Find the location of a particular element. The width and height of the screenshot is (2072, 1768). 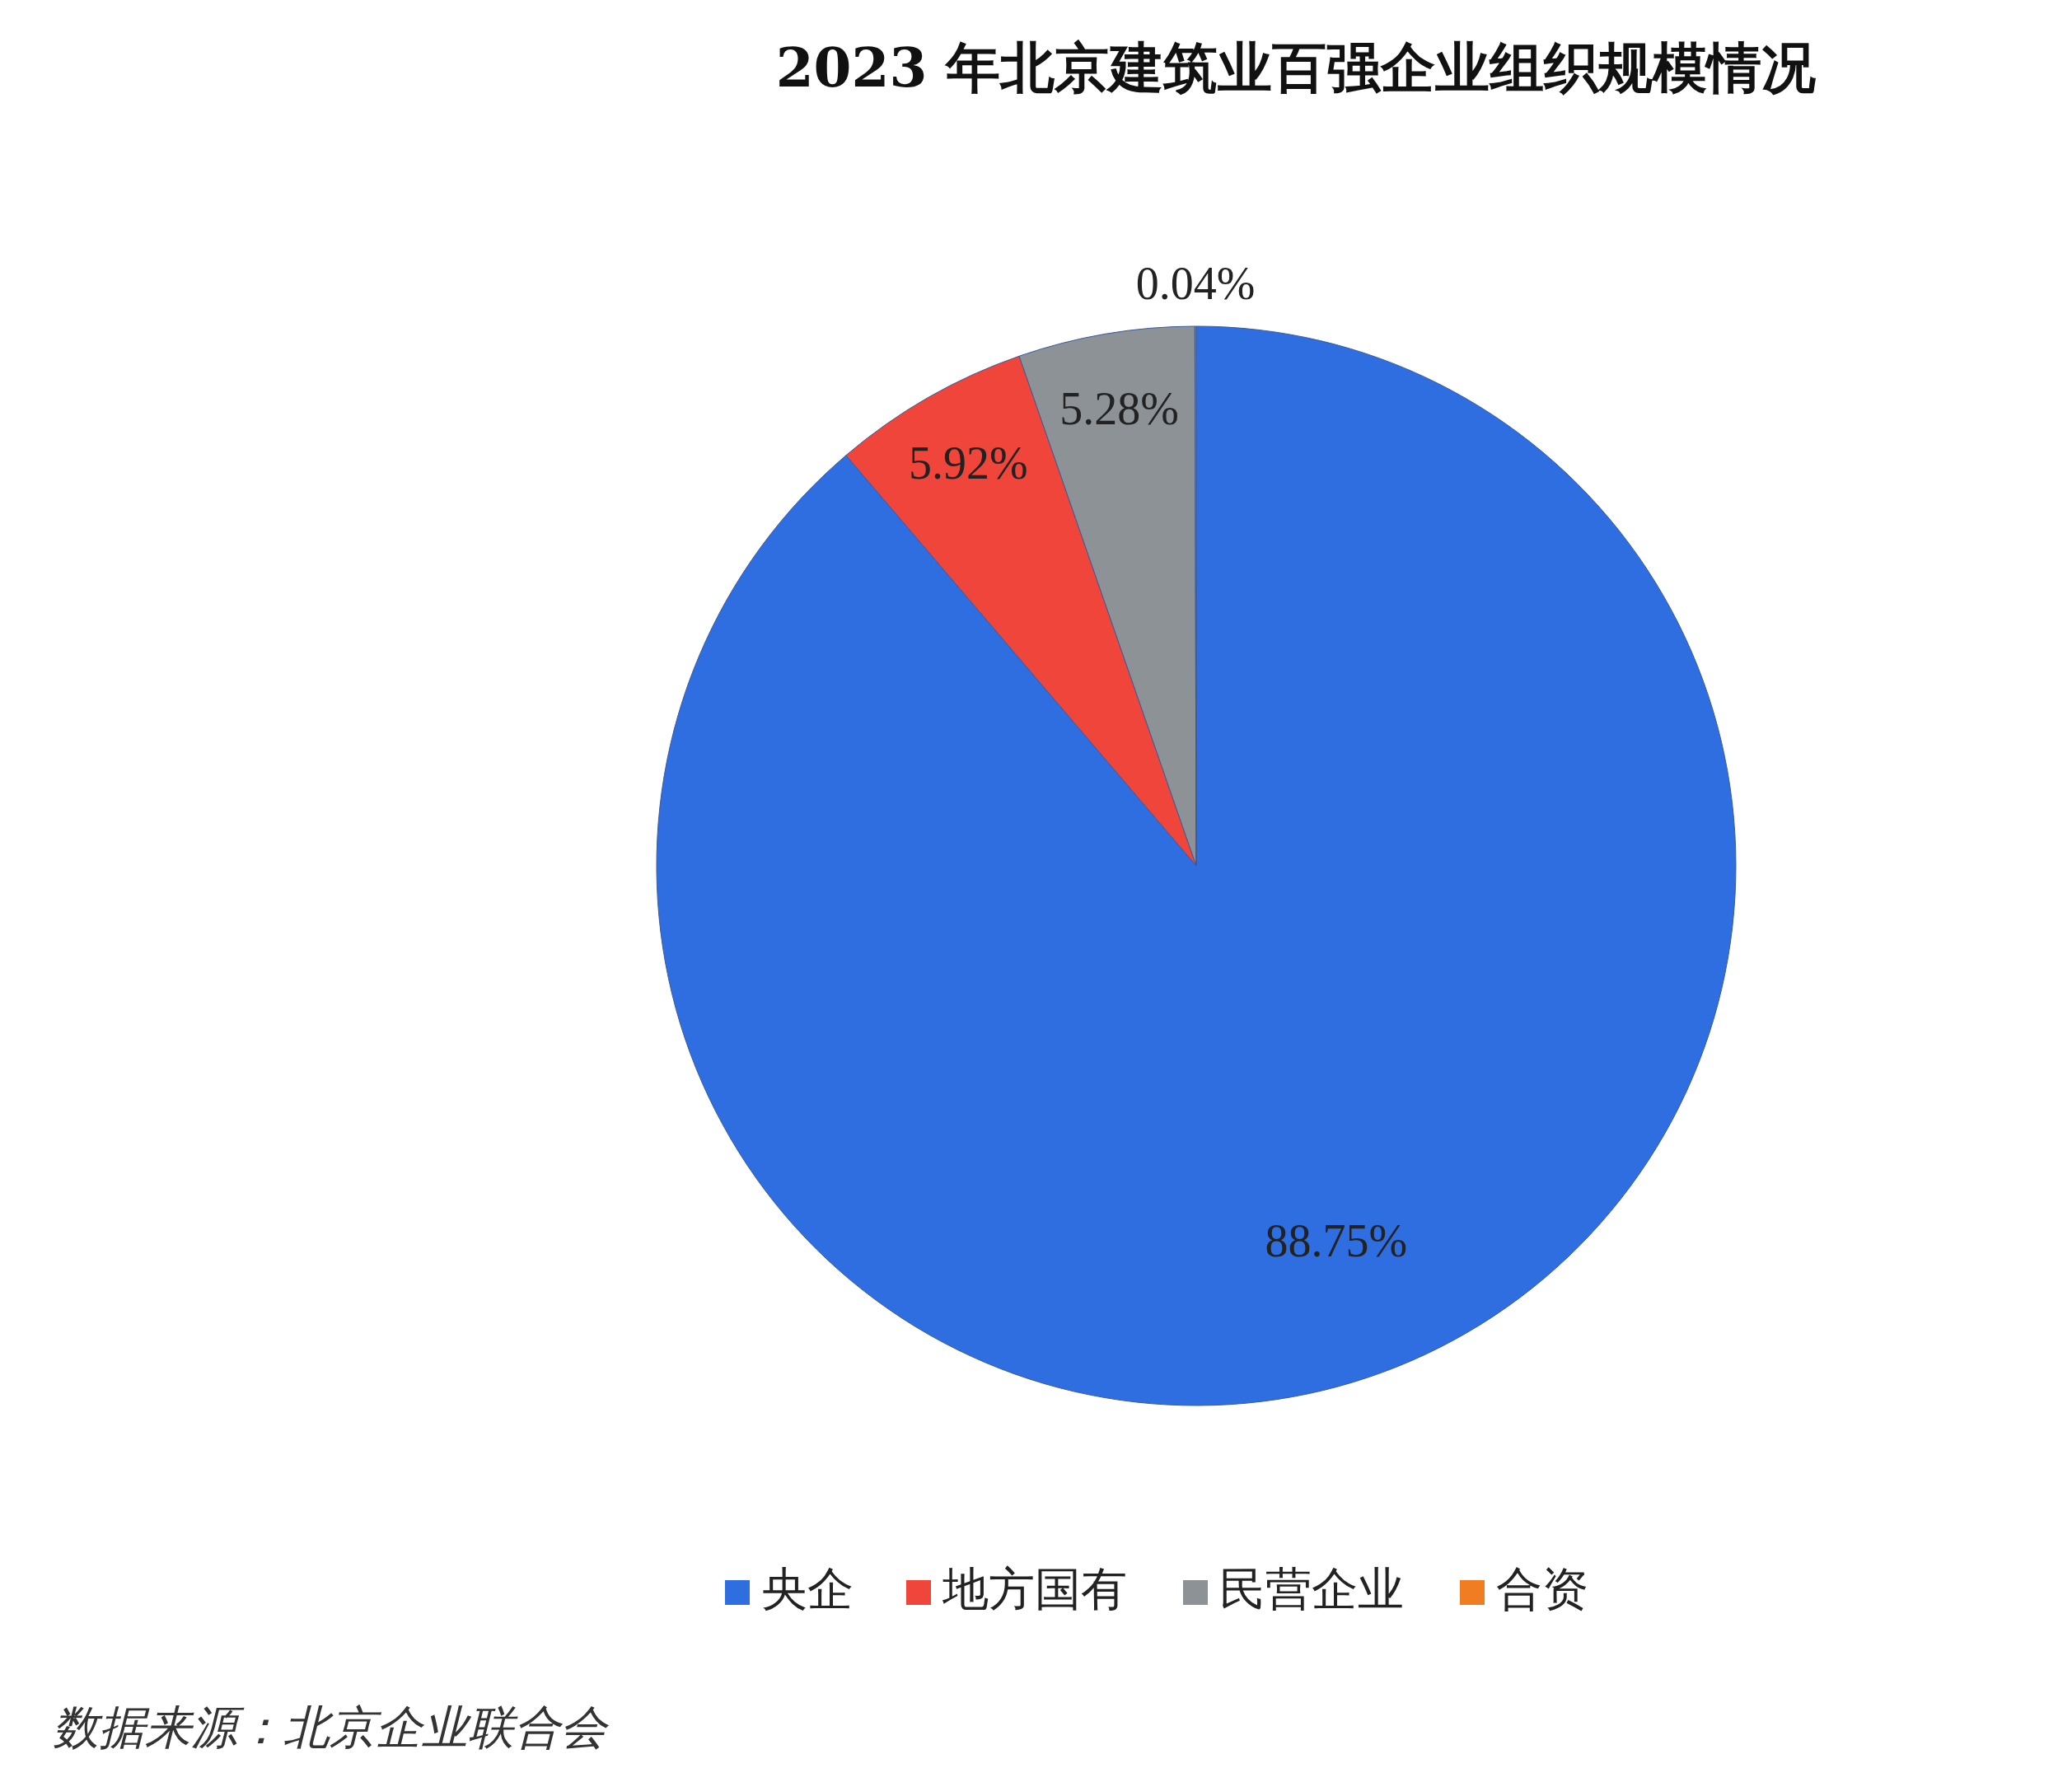

legend-label: 央企 is located at coordinates (807, 1589).